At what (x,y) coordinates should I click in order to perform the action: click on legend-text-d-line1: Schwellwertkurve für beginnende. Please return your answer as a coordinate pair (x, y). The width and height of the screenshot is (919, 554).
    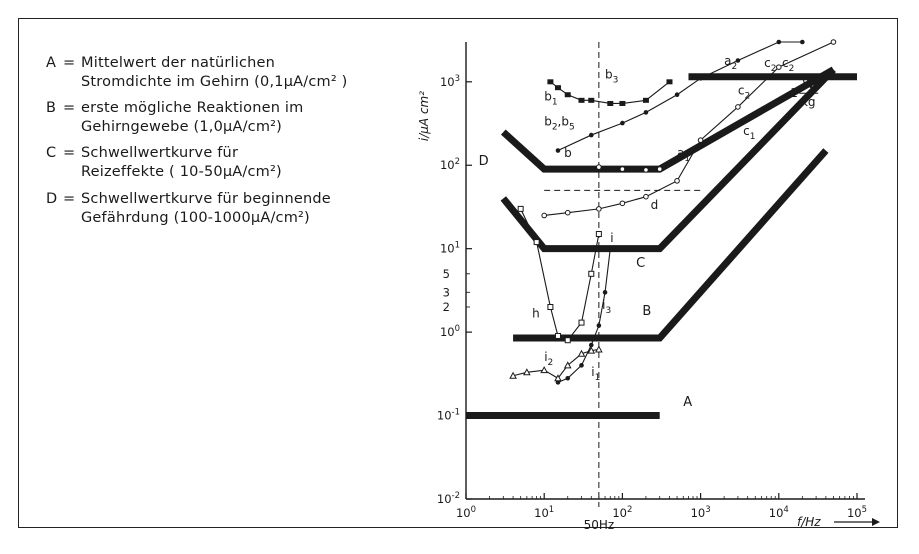
    Looking at the image, I should click on (206, 199).